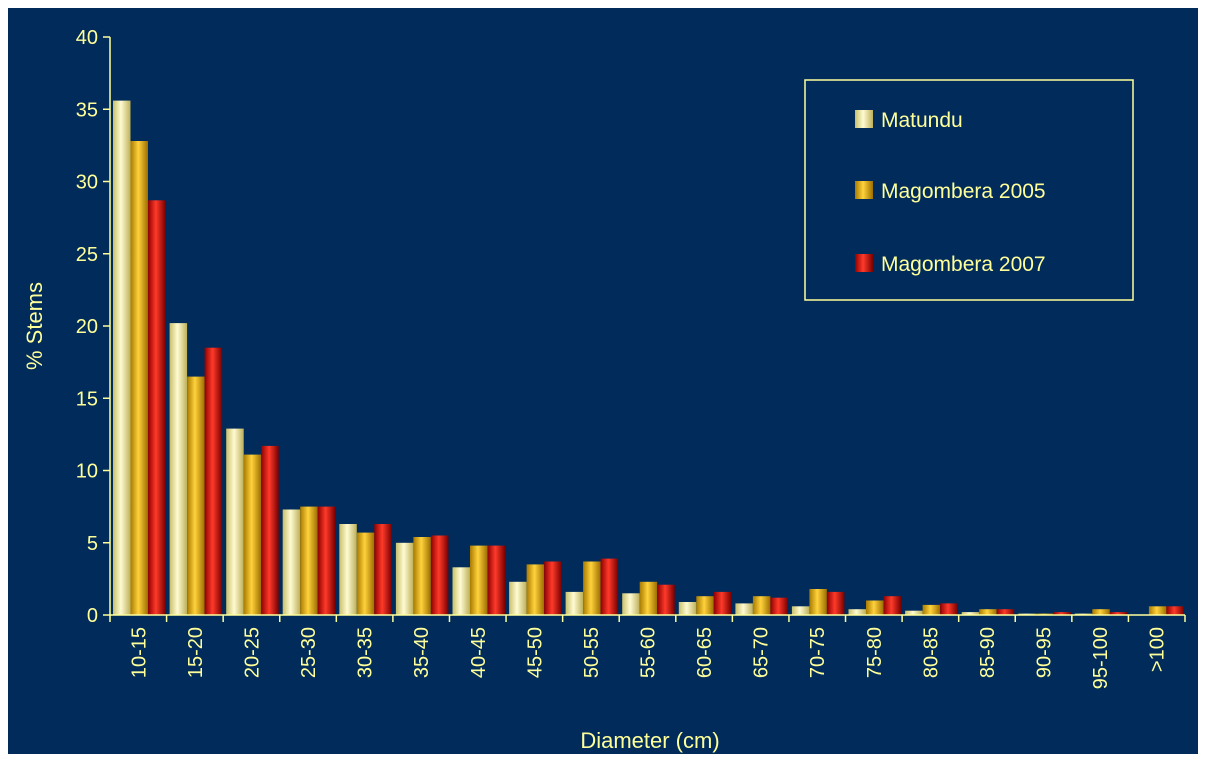  Describe the element at coordinates (87, 255) in the screenshot. I see `y-tick-label: 25` at that location.